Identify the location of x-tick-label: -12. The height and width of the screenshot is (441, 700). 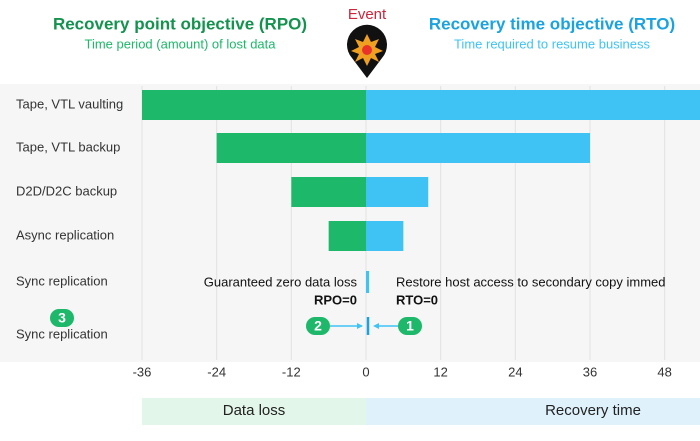
(291, 371).